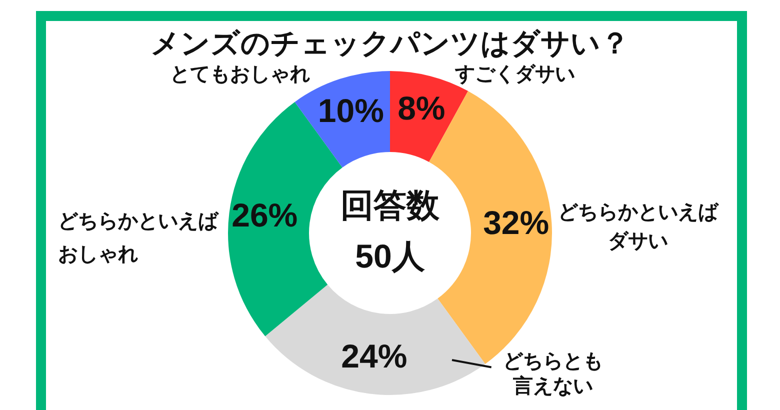 Image resolution: width=780 pixels, height=410 pixels. I want to click on data-label: 24%, so click(374, 355).